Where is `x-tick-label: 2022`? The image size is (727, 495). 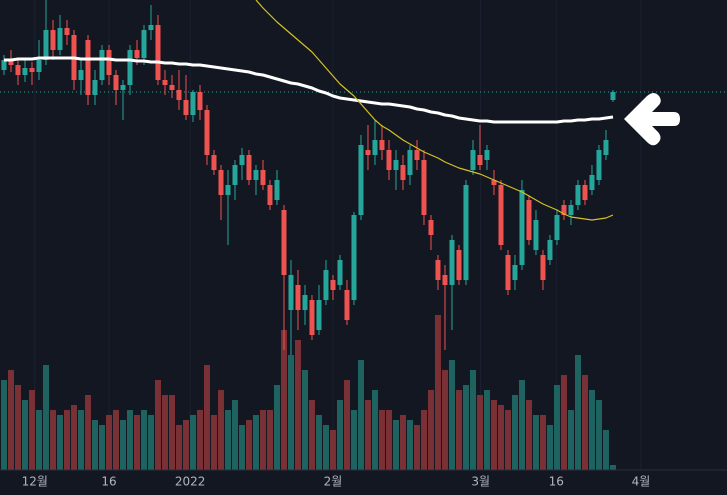 x-tick-label: 2022 is located at coordinates (190, 482).